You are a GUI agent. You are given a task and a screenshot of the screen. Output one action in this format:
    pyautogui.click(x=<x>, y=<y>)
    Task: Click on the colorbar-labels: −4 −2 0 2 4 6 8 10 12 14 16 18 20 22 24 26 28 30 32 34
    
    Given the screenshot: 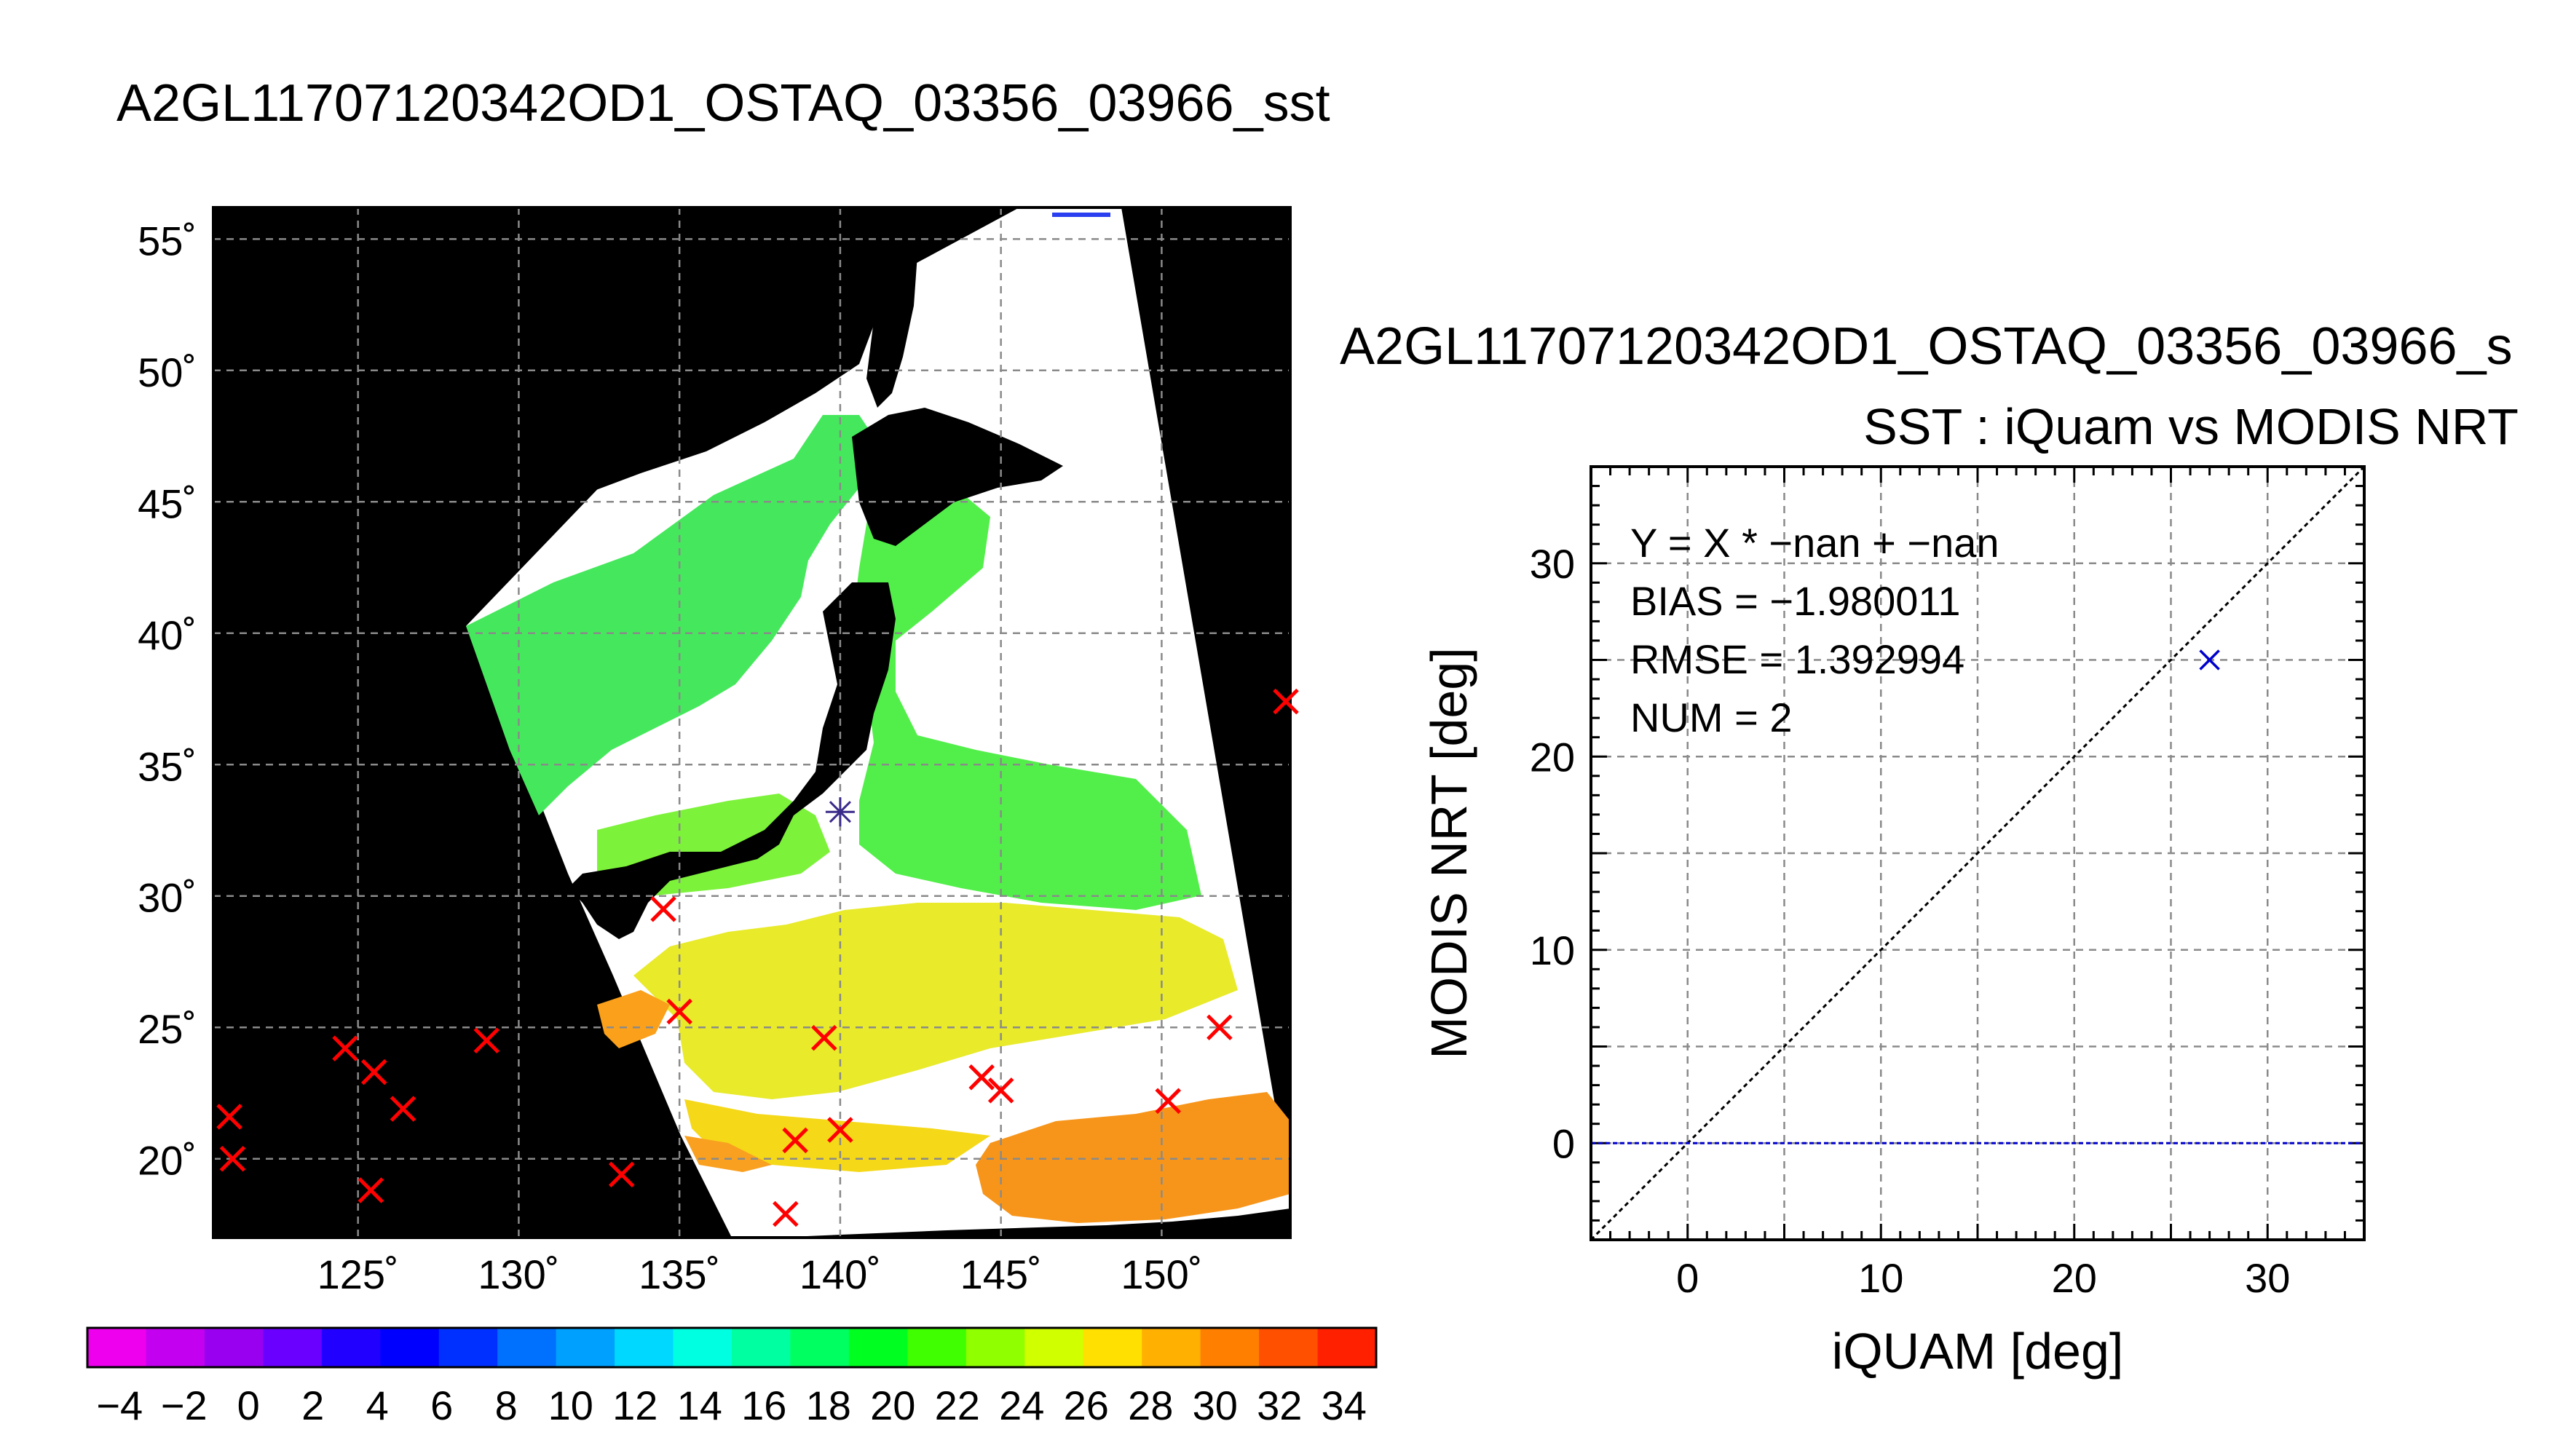 What is the action you would take?
    pyautogui.click(x=731, y=1405)
    